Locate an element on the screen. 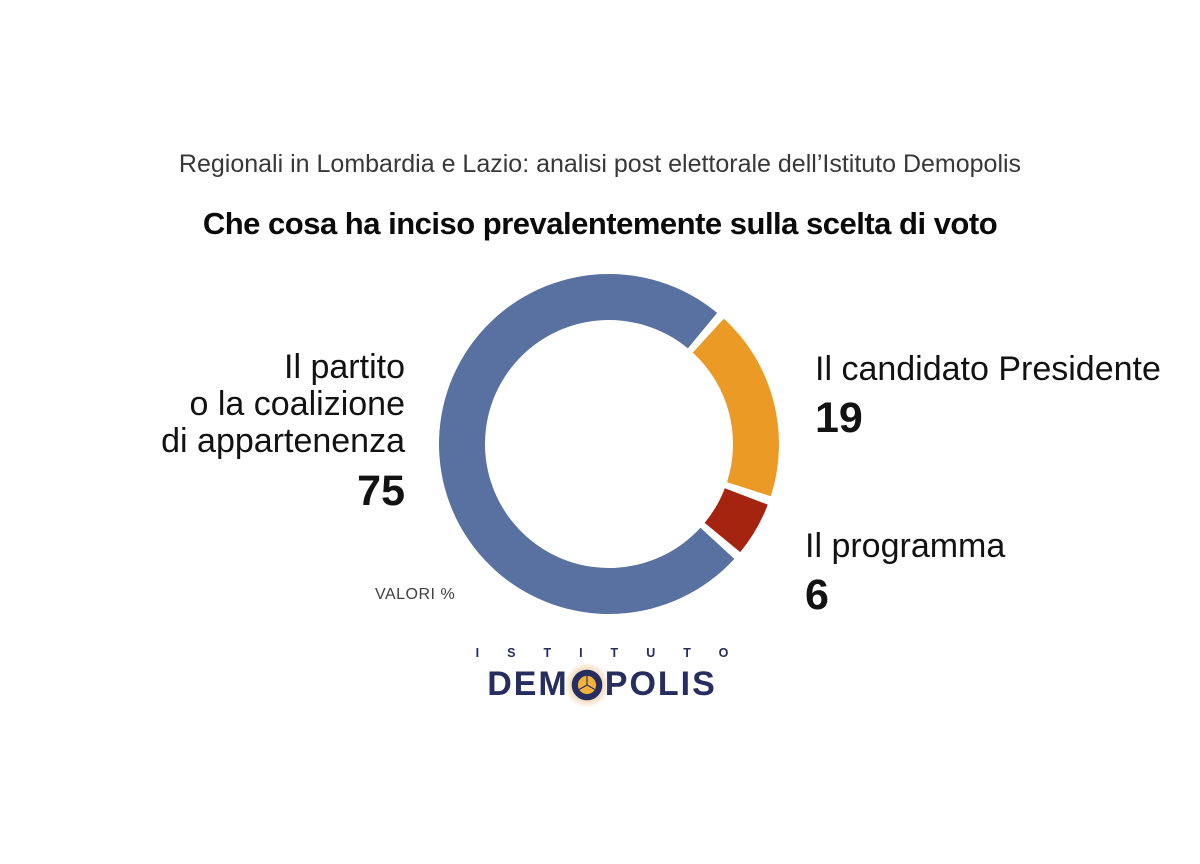 The image size is (1200, 864). callout-label-line: o la coalizione is located at coordinates (297, 404).